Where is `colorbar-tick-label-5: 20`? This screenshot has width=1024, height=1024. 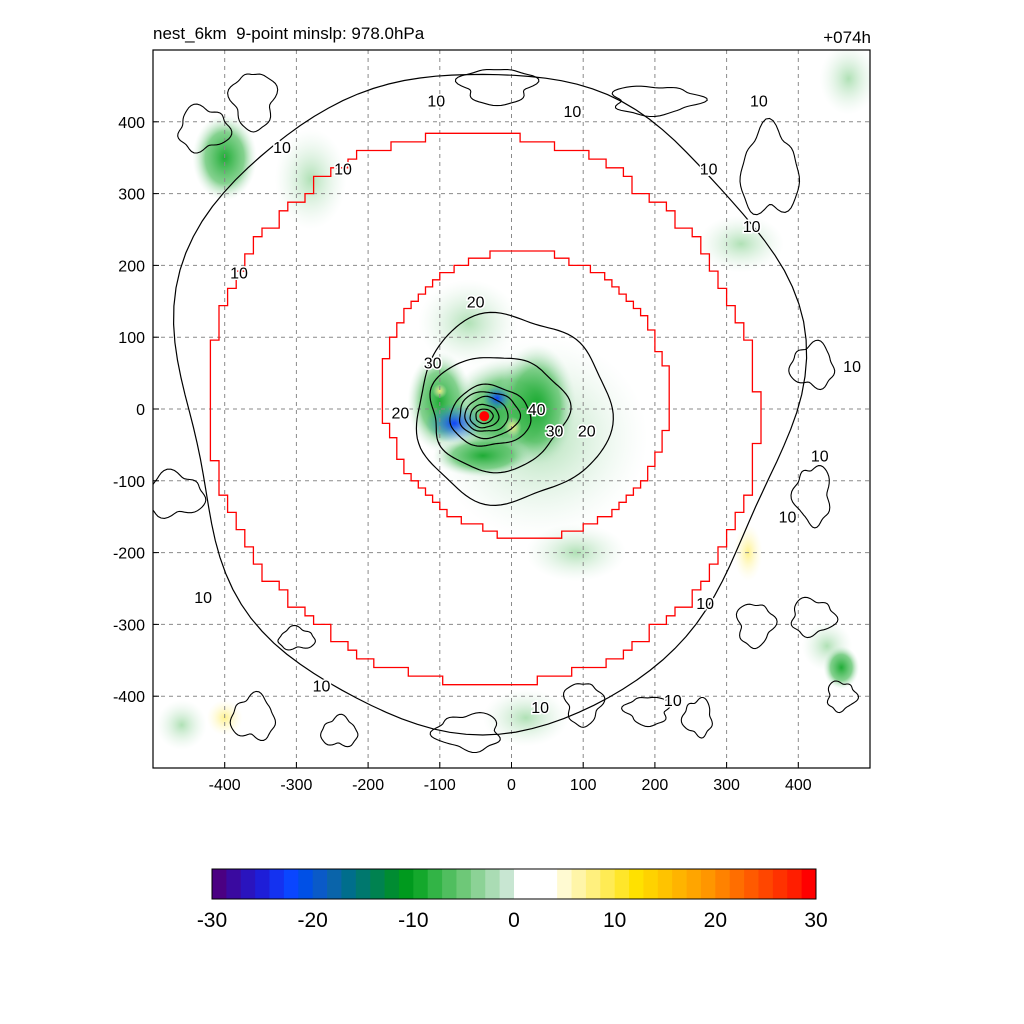
colorbar-tick-label-5: 20 is located at coordinates (715, 920).